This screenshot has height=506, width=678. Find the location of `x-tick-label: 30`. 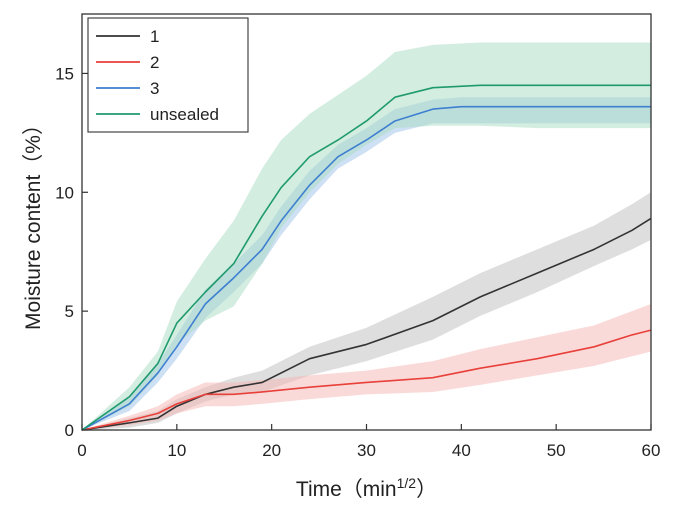

x-tick-label: 30 is located at coordinates (366, 450).